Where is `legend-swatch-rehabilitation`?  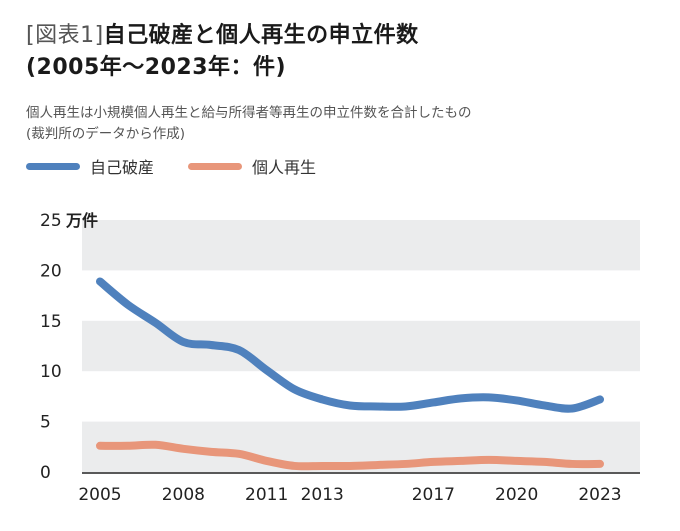 legend-swatch-rehabilitation is located at coordinates (215, 166).